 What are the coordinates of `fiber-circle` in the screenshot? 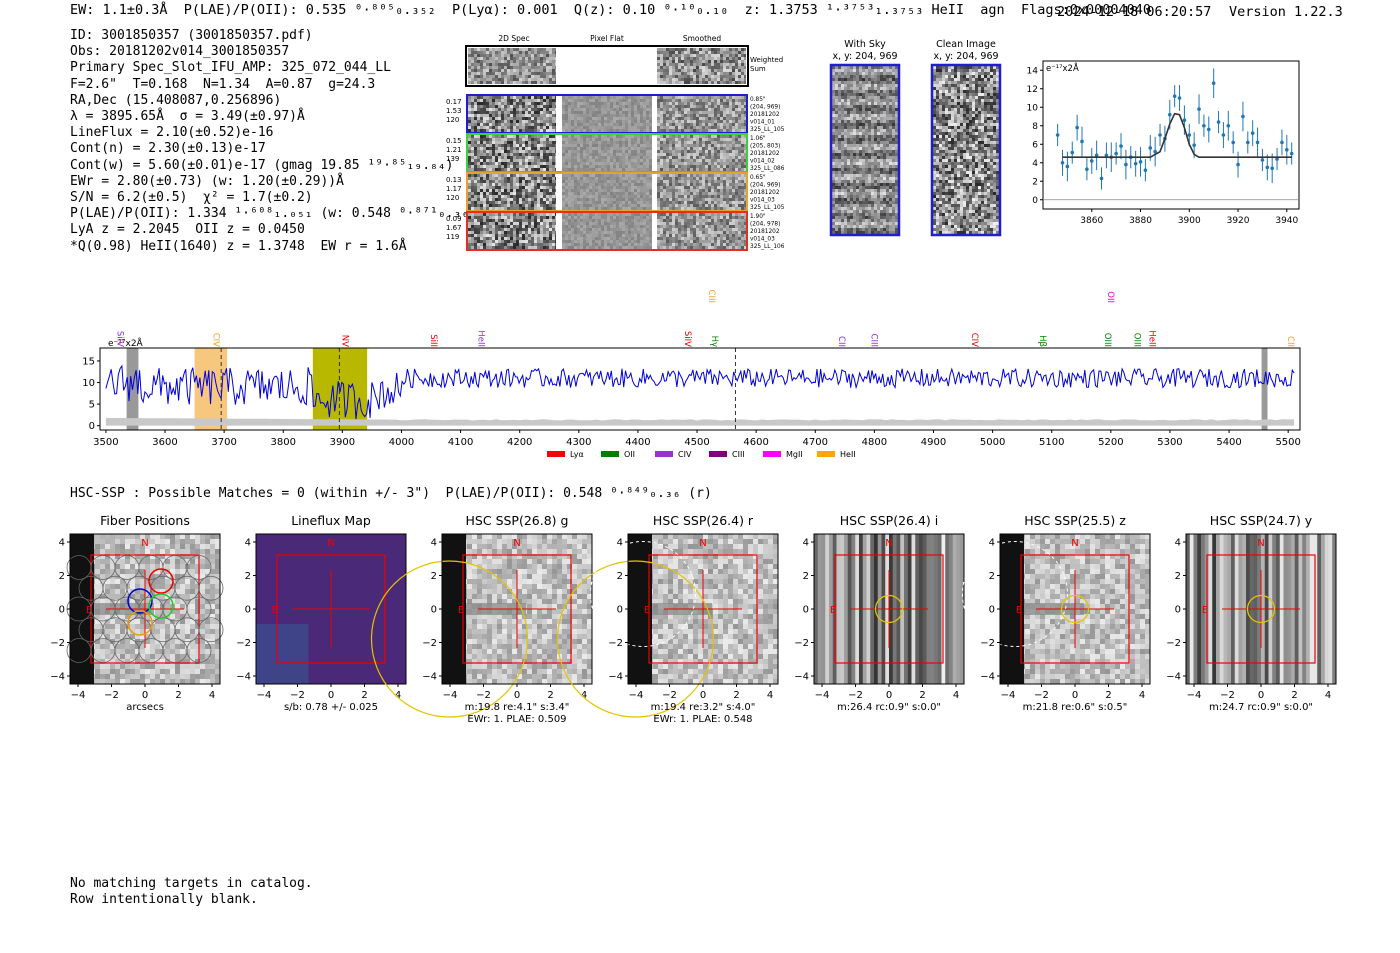 It's located at (211, 630).